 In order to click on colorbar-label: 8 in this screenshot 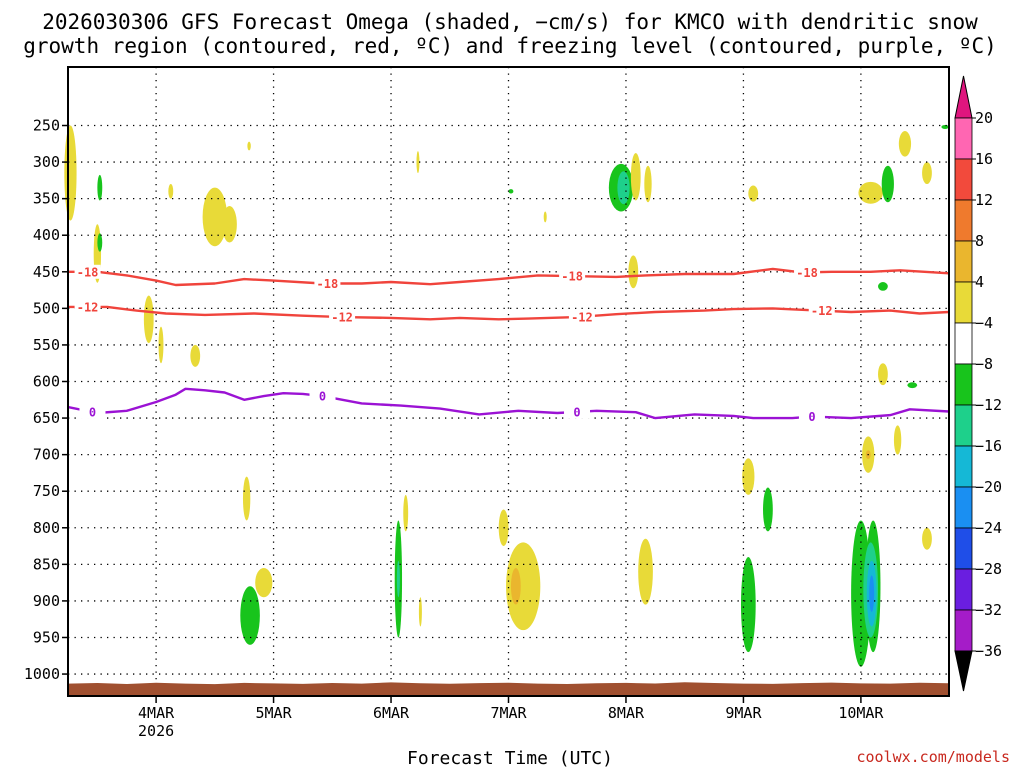, I will do `click(979, 241)`.